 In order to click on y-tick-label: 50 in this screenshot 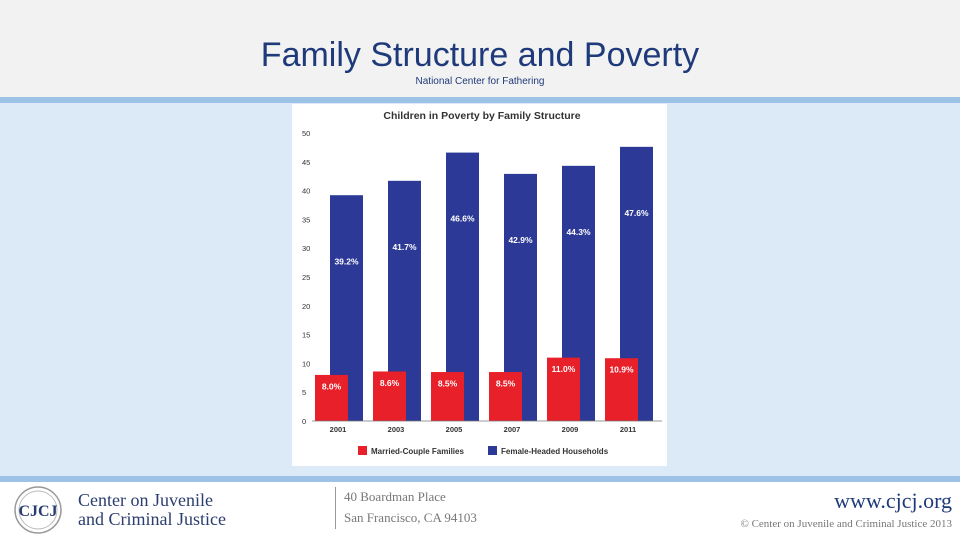, I will do `click(306, 133)`.